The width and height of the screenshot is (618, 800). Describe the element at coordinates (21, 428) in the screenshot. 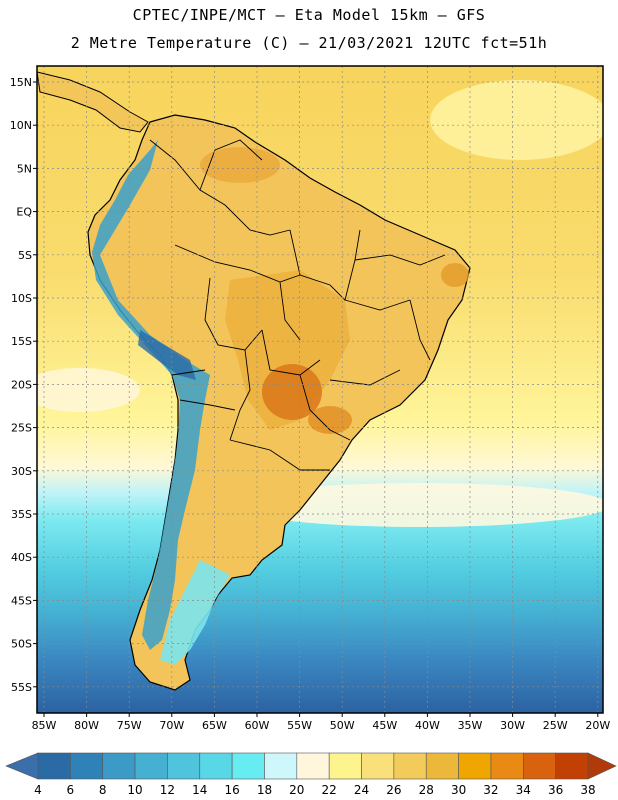

I see `lat-label: 25S` at that location.